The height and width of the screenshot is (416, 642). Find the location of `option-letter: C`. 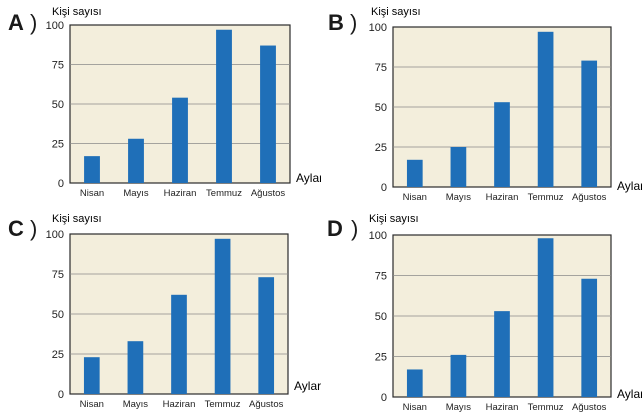

option-letter: C is located at coordinates (16, 228).